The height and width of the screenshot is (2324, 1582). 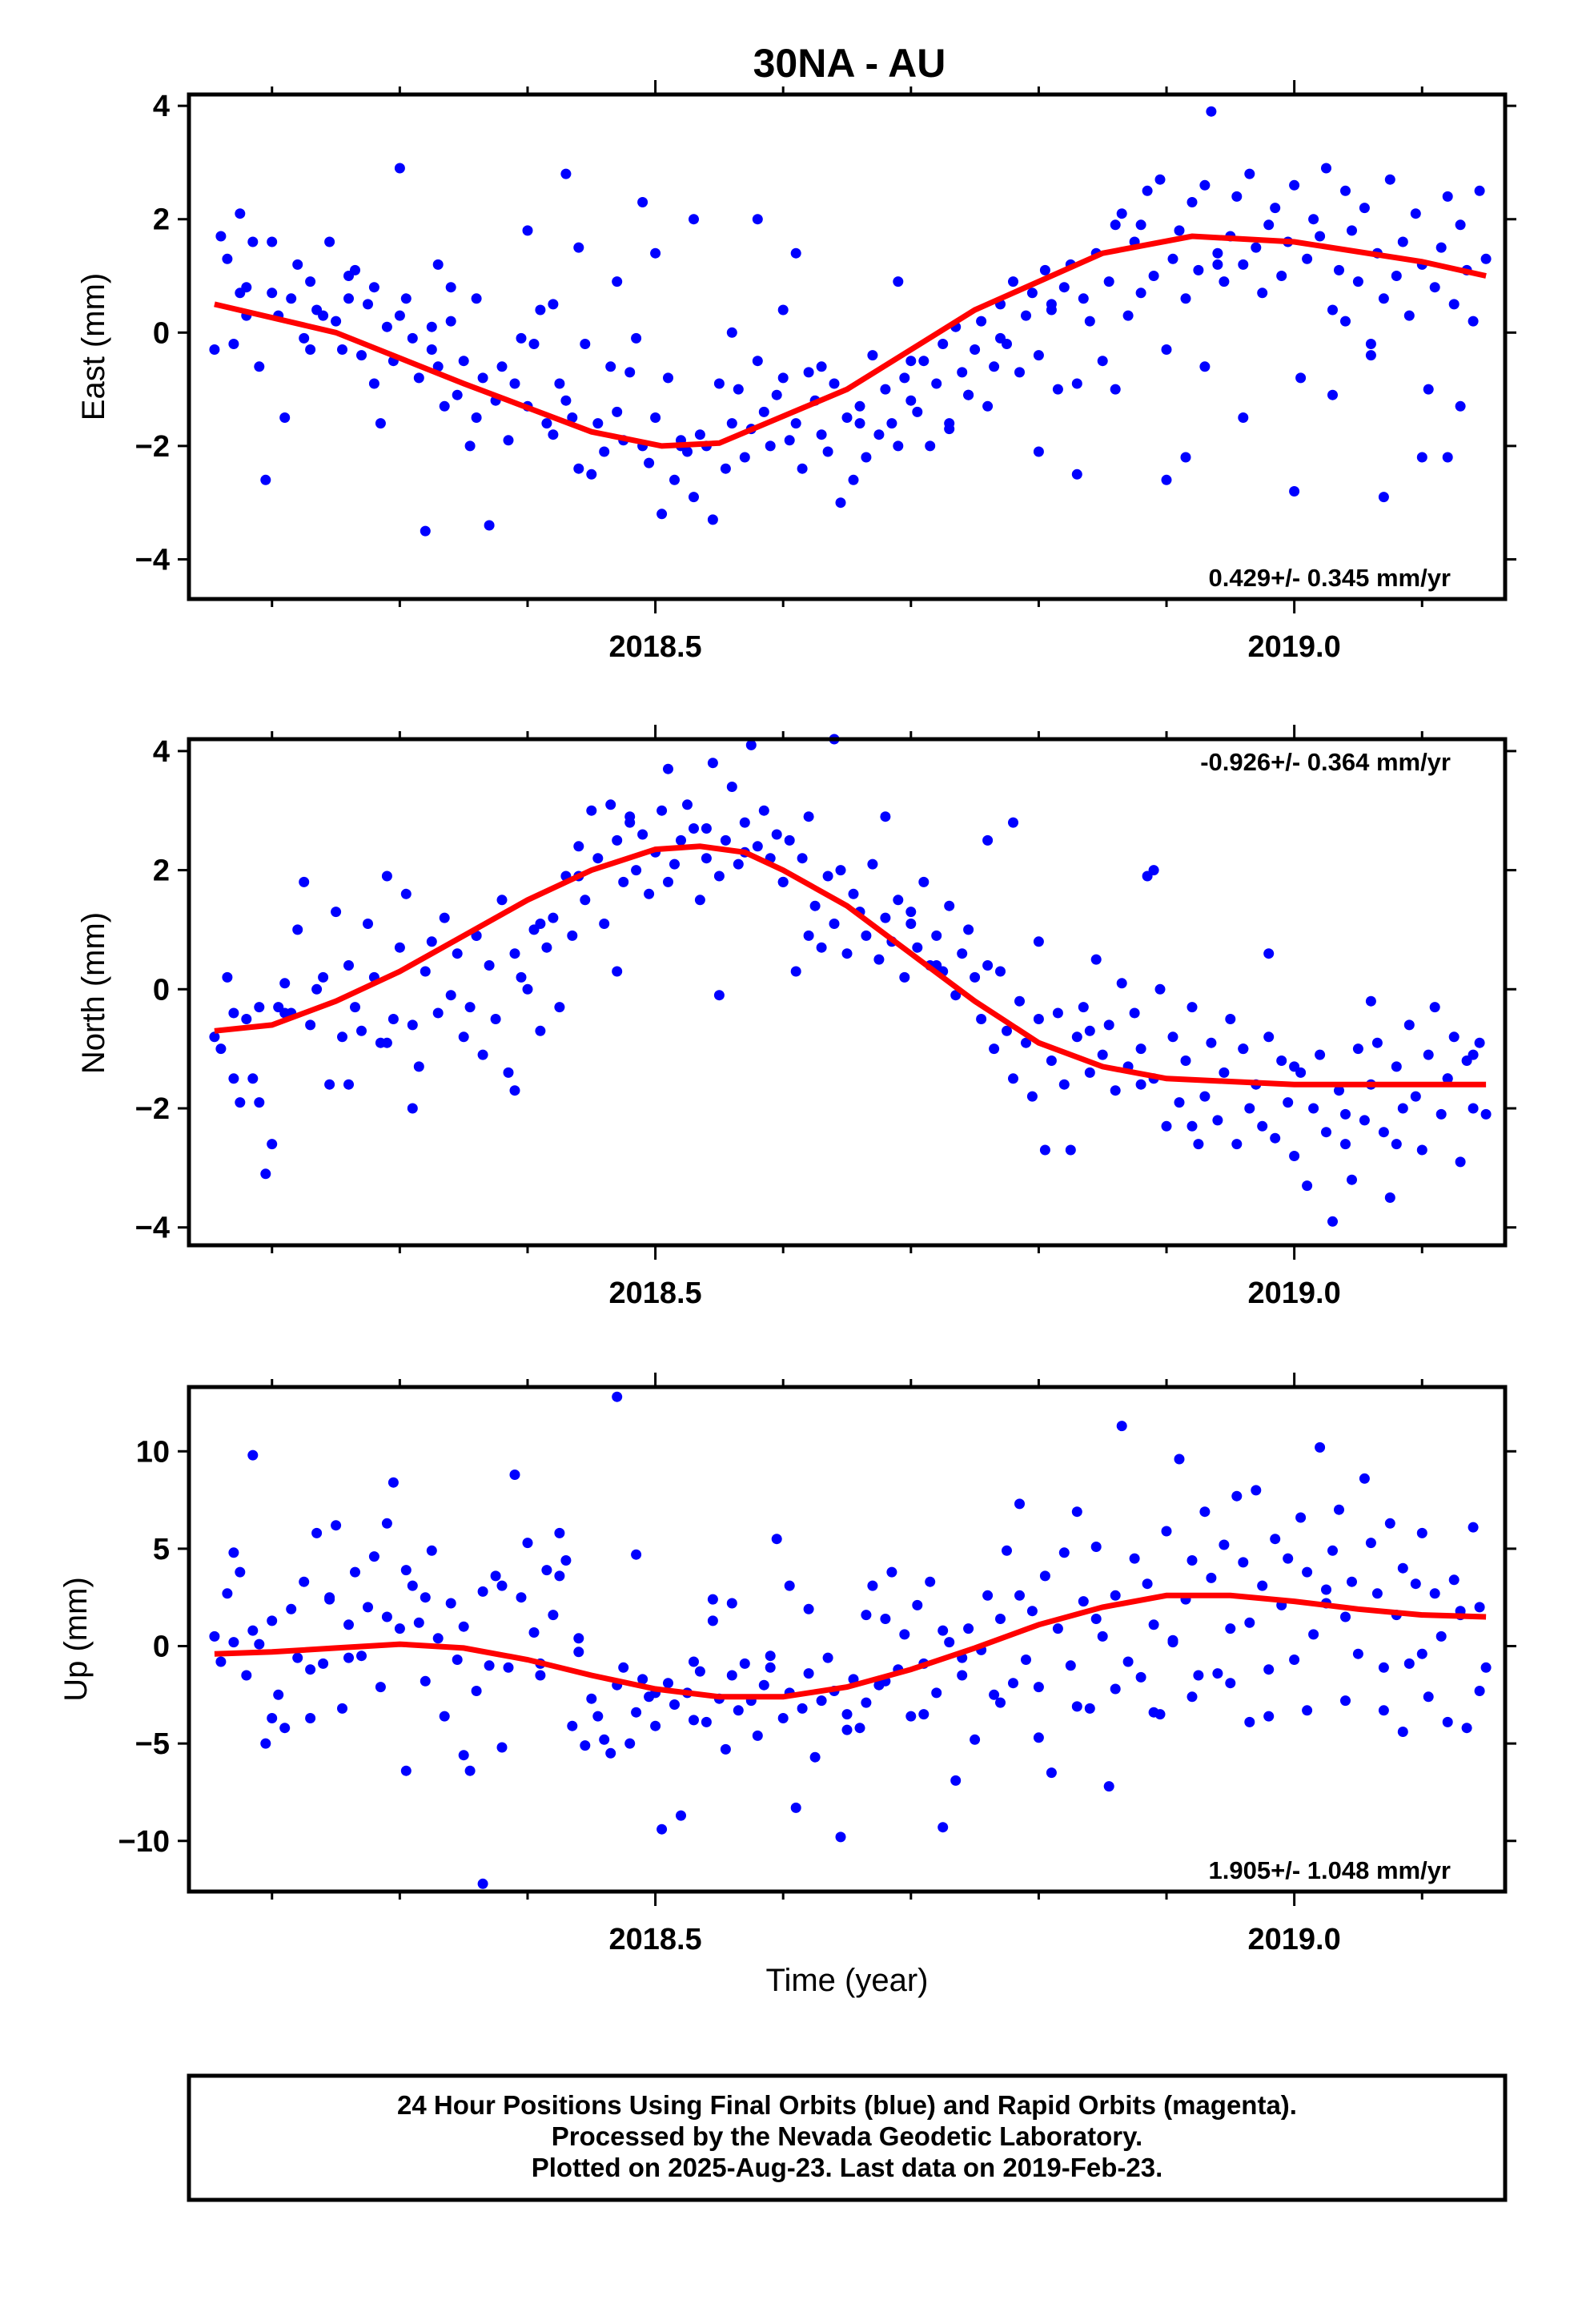 I want to click on east-y-tick-label: 0, so click(x=161, y=333).